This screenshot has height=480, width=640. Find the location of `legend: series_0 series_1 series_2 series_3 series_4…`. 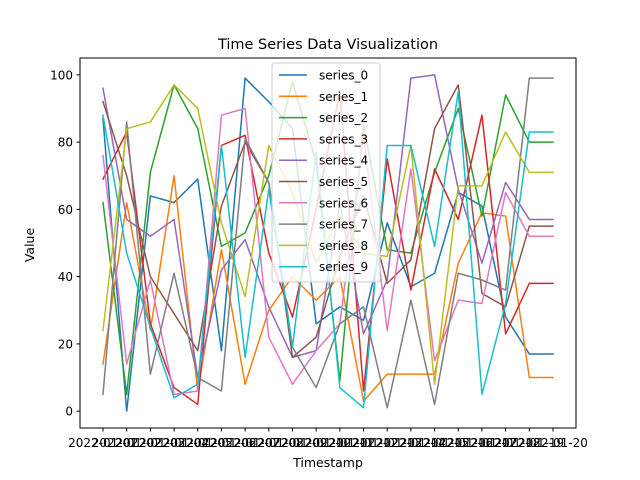

legend: series_0 series_1 series_2 series_3 series_4… is located at coordinates (326, 172).